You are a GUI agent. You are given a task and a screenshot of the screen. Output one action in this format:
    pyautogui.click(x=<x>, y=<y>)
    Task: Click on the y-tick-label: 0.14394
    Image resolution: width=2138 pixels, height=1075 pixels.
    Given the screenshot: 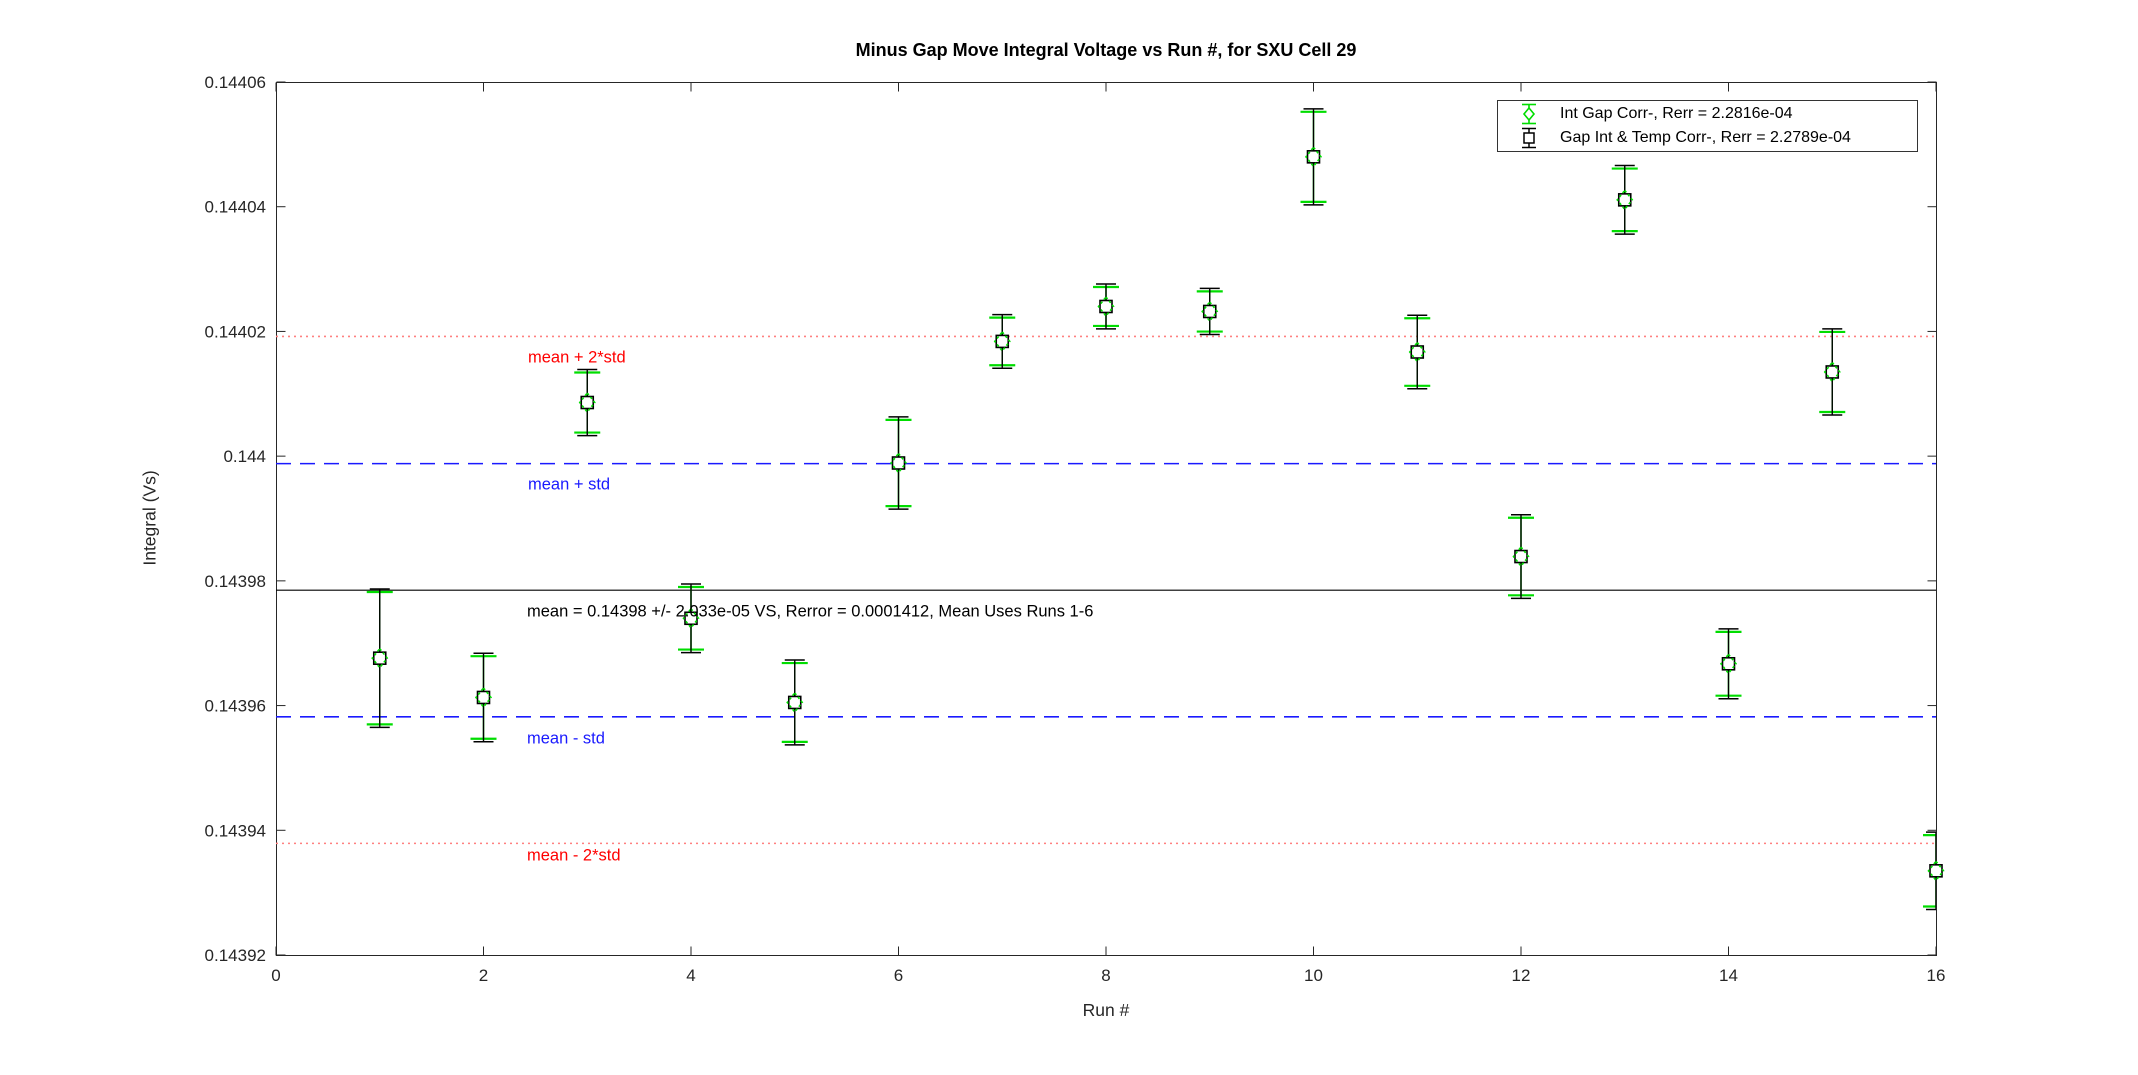 What is the action you would take?
    pyautogui.click(x=235, y=830)
    